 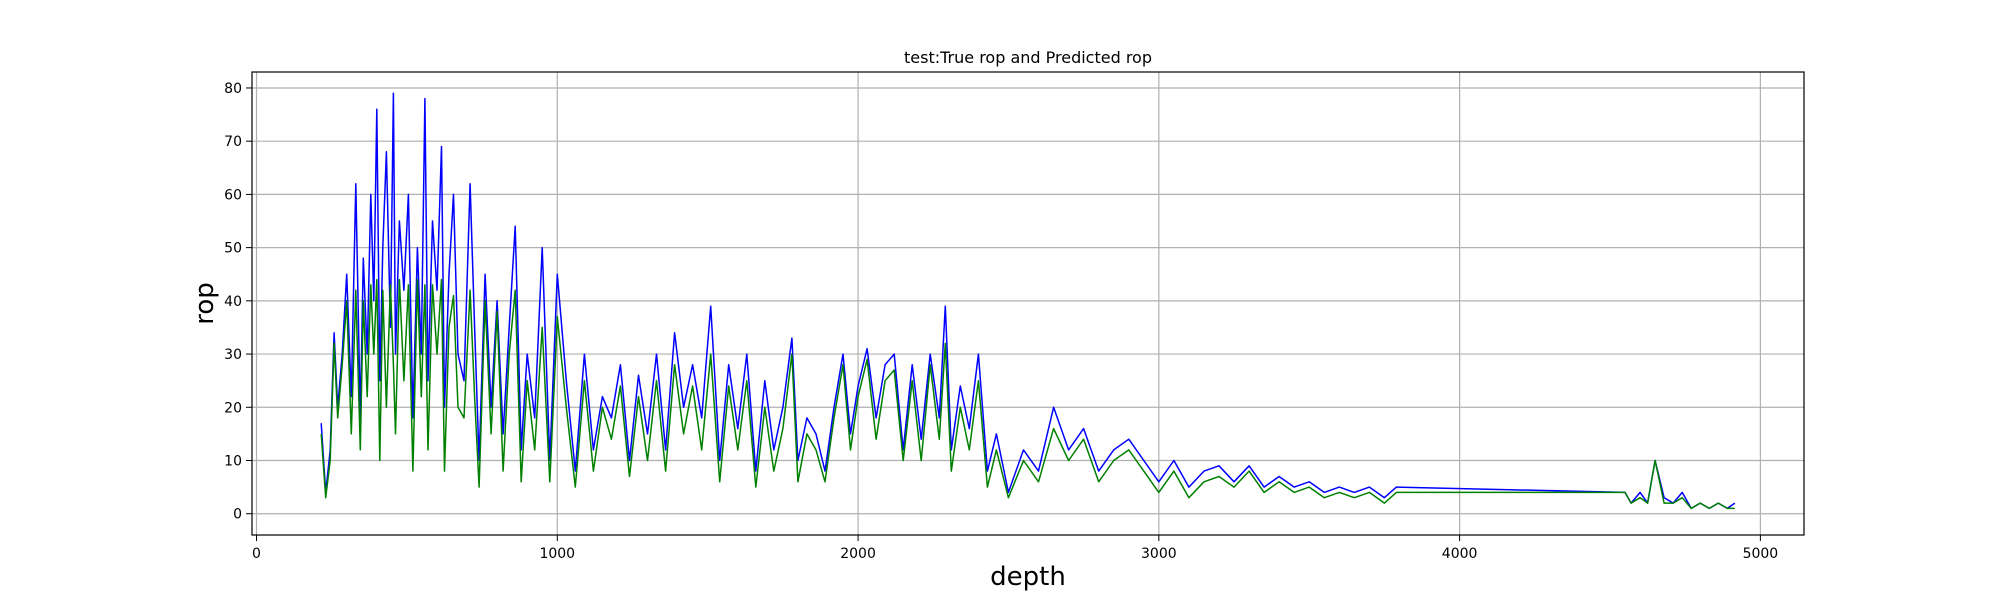 I want to click on y-tick-label: 60, so click(x=233, y=195).